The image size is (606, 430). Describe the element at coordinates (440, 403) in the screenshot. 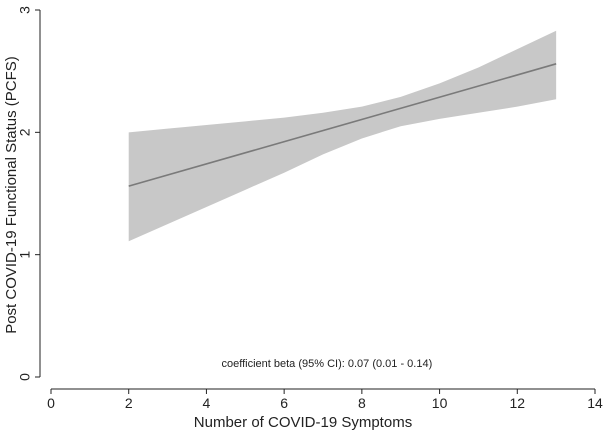

I see `x-tick-label: 10` at that location.